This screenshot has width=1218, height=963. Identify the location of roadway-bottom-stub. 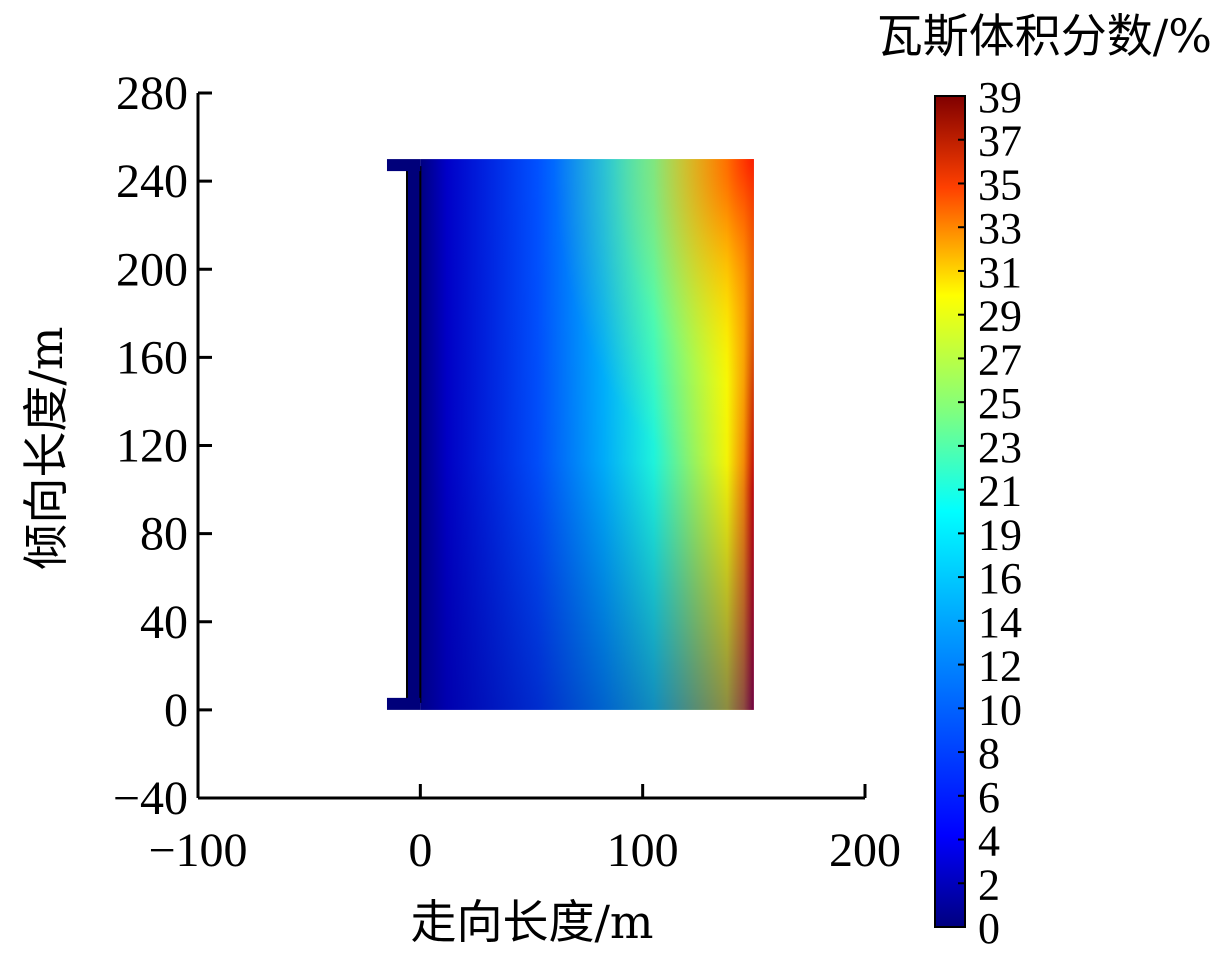
(403, 703).